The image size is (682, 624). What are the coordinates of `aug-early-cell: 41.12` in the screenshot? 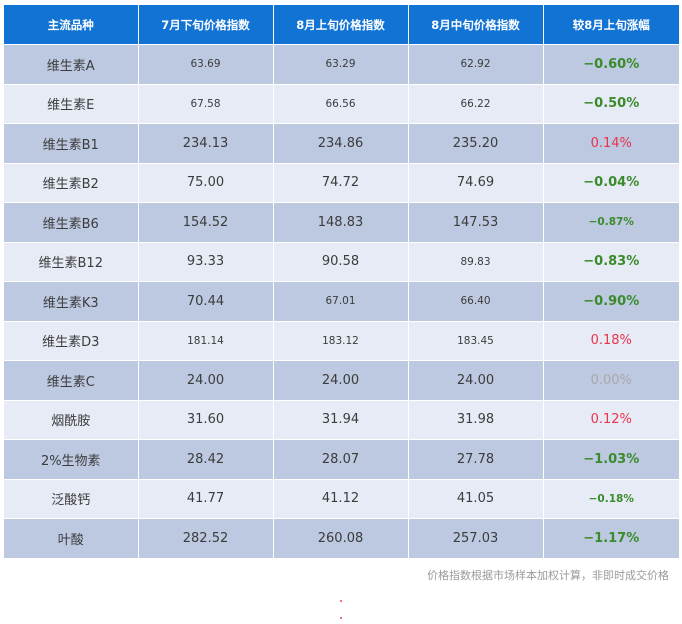 It's located at (341, 498).